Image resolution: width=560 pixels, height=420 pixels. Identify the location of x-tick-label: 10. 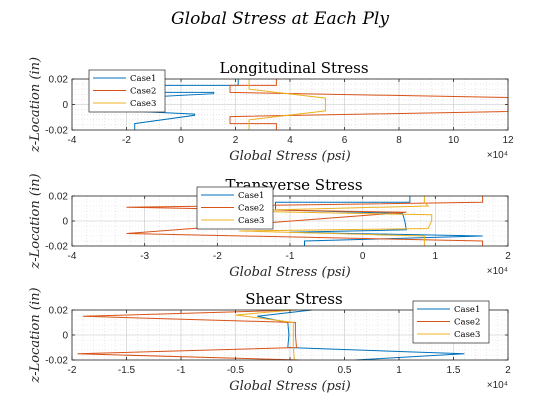
(454, 140).